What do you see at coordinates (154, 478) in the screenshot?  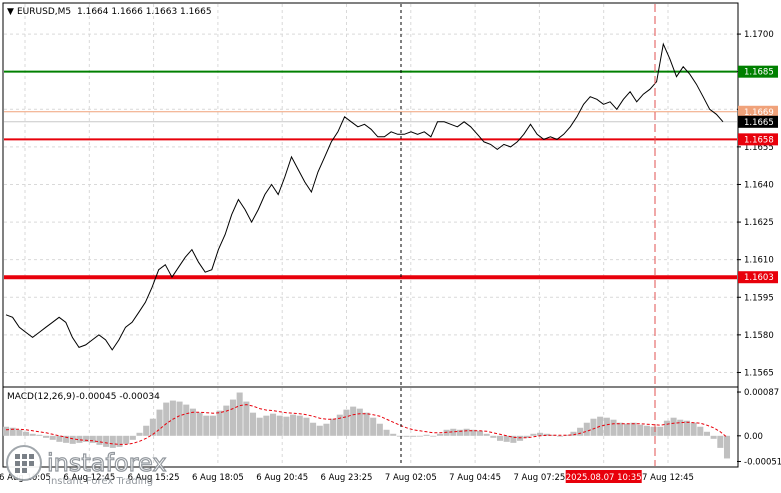 I see `x-tick-label: 6 Aug 15:25` at bounding box center [154, 478].